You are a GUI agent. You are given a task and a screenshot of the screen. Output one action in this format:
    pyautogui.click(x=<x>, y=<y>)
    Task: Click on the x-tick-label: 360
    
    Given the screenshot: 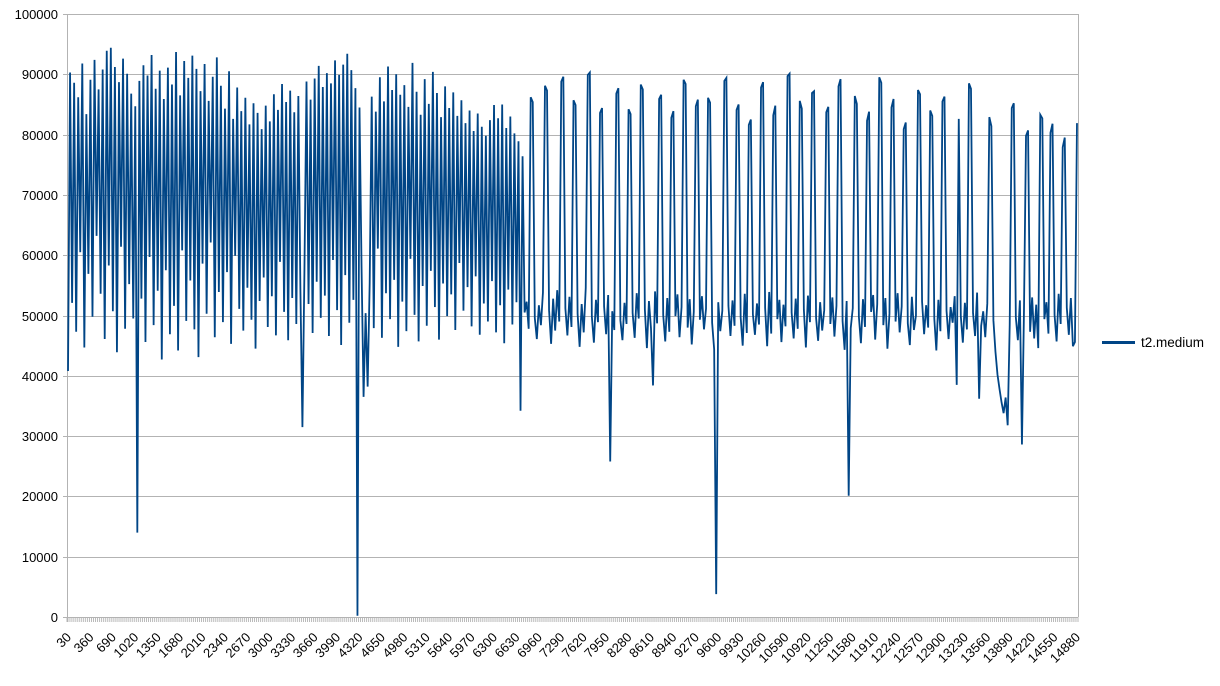 What is the action you would take?
    pyautogui.click(x=84, y=643)
    